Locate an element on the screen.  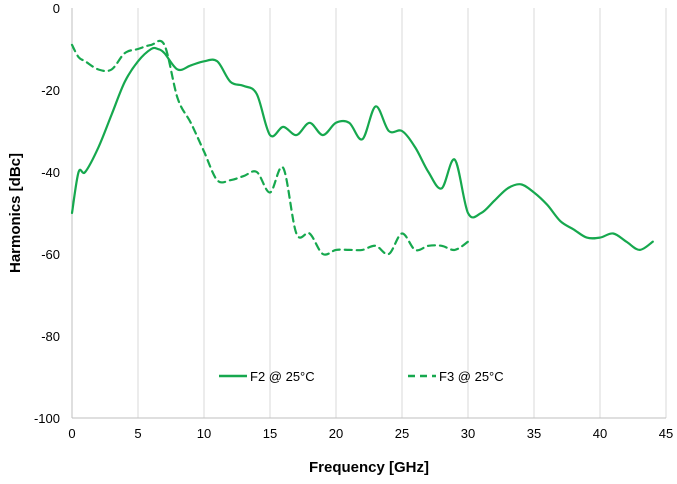
x-tick-label: 35 is located at coordinates (534, 433).